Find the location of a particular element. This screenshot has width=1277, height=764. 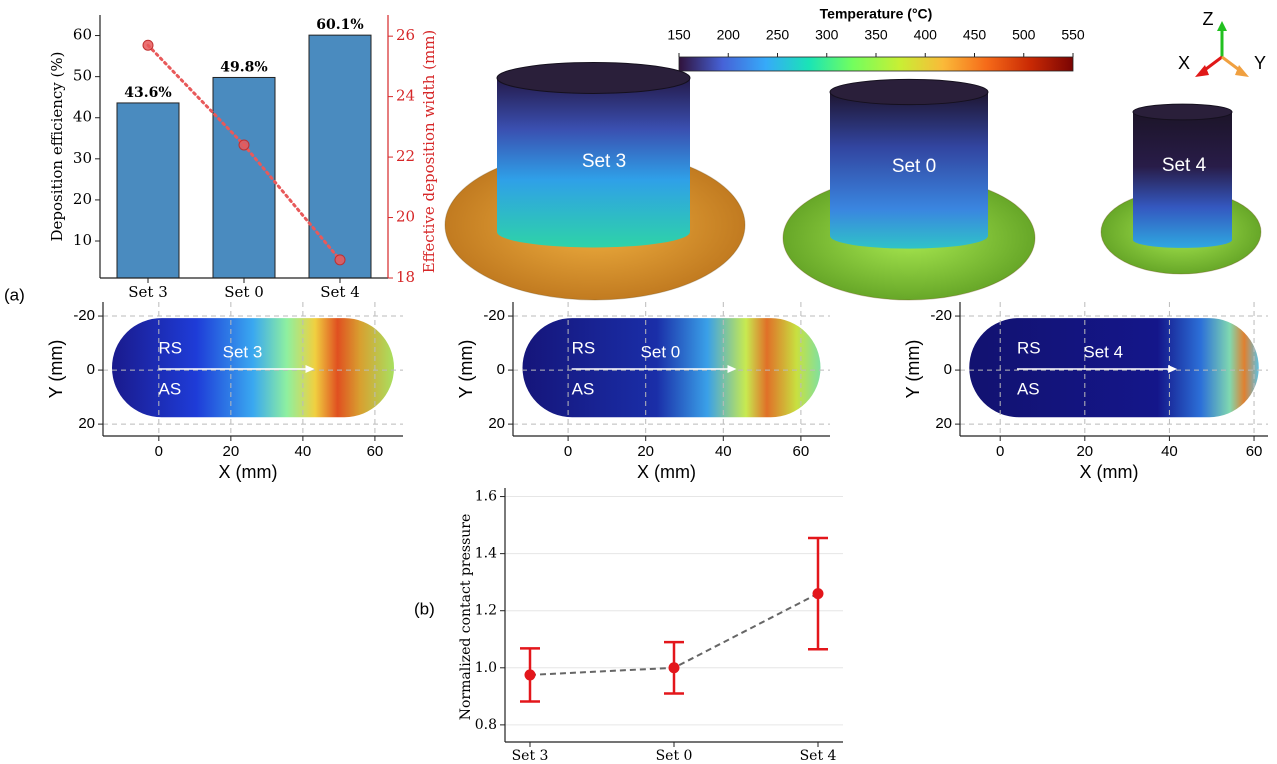

heatmap-panel: 0 20 40 60 -20 0 20 X (mm) Y (mm) RS AS Set 4 is located at coordinates (1085, 392).